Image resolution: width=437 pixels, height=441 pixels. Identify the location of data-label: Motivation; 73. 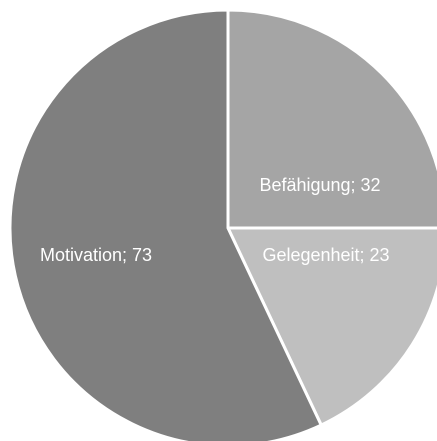
(96, 255).